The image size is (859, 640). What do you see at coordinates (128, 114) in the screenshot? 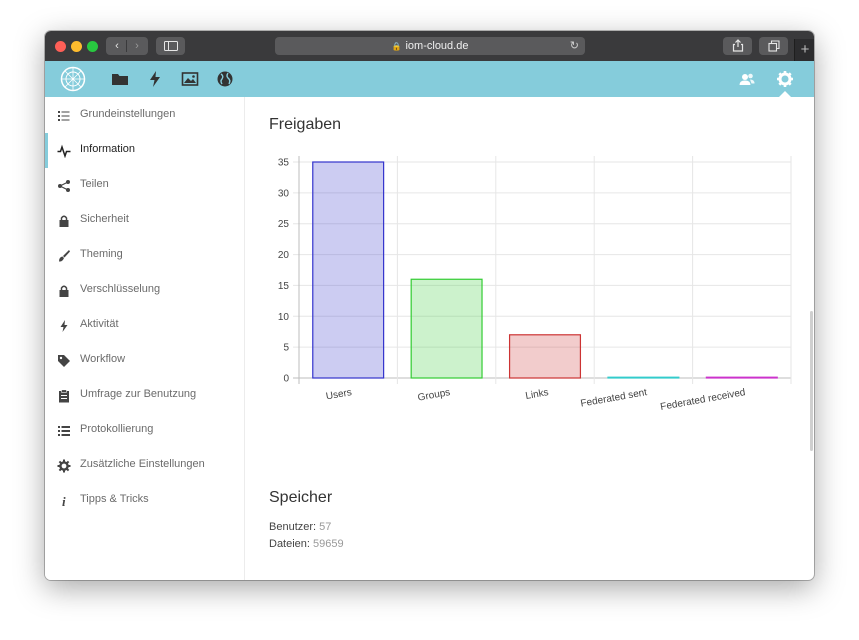
I see `sidebar-item-label: Grundeinstellungen` at bounding box center [128, 114].